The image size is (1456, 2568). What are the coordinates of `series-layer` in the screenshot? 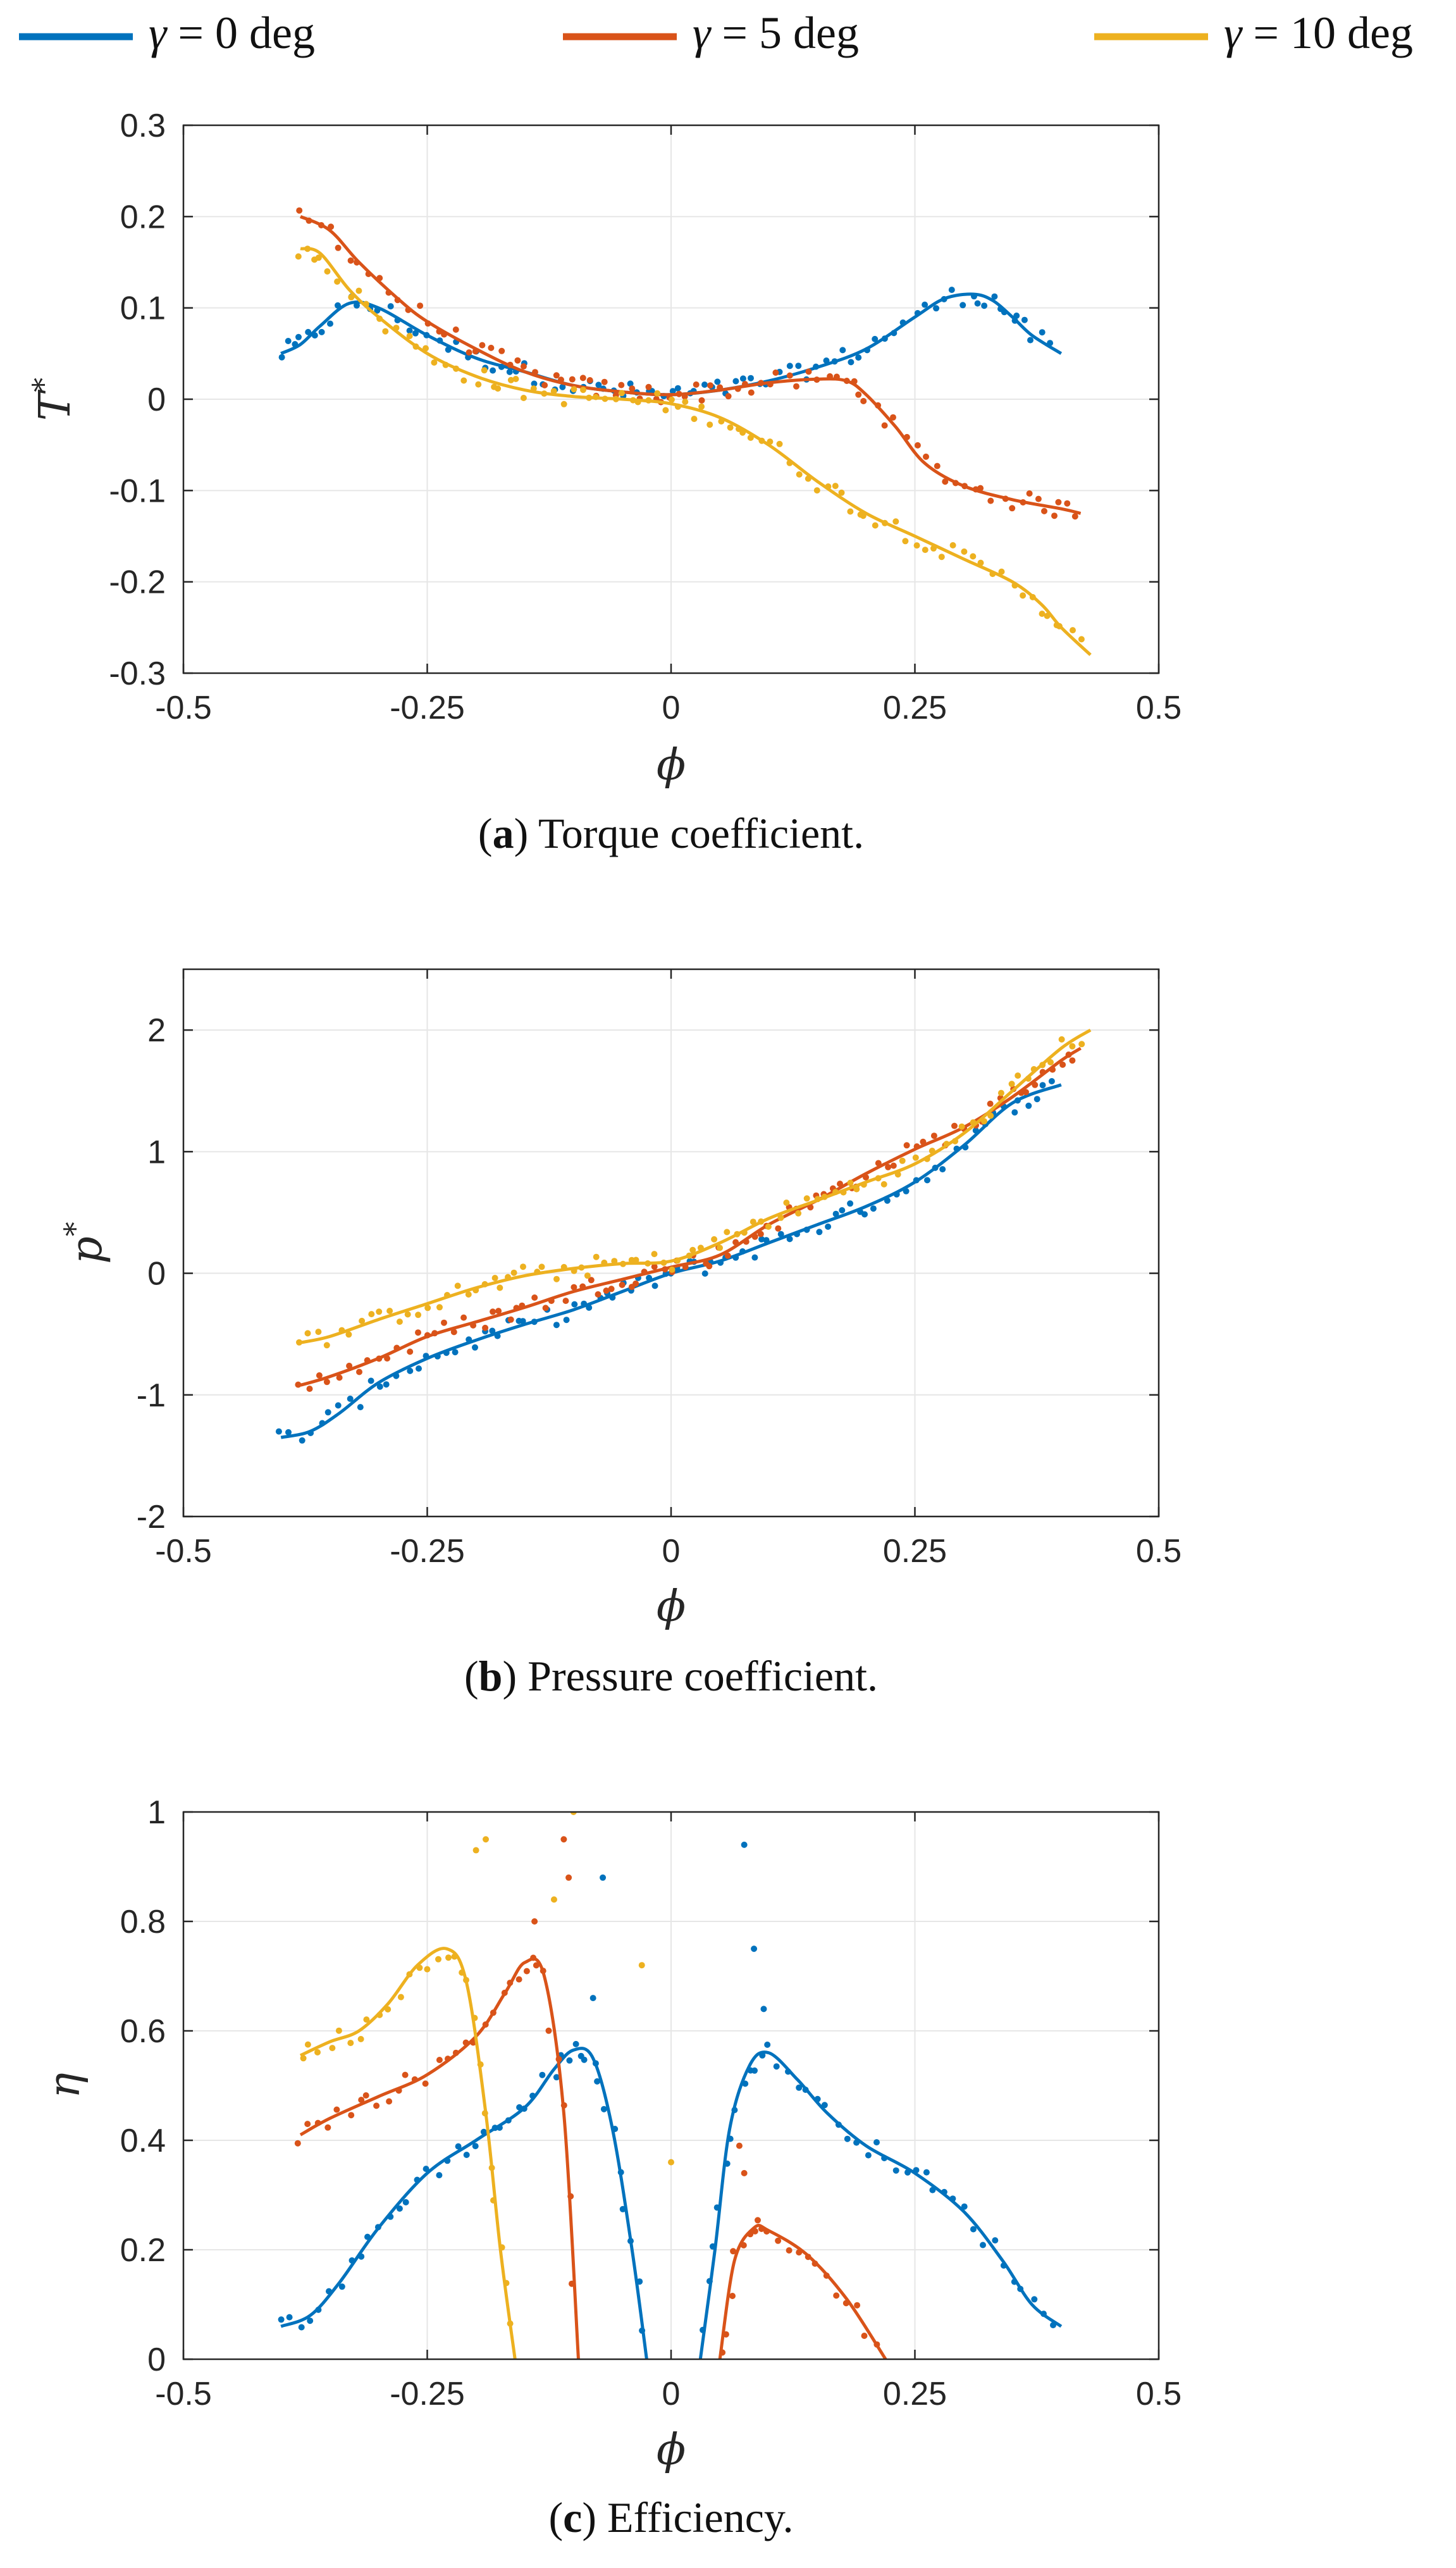 It's located at (685, 431).